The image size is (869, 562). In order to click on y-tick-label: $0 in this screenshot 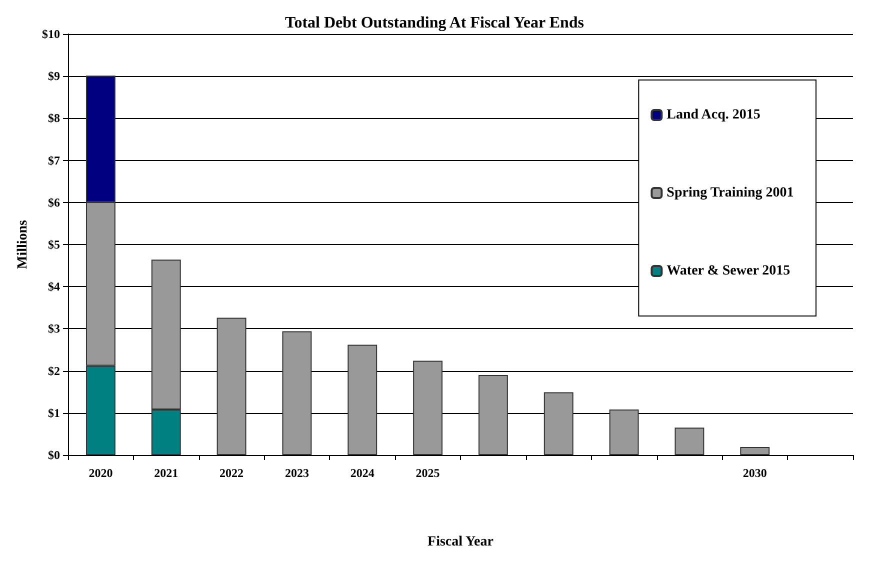, I will do `click(54, 455)`.